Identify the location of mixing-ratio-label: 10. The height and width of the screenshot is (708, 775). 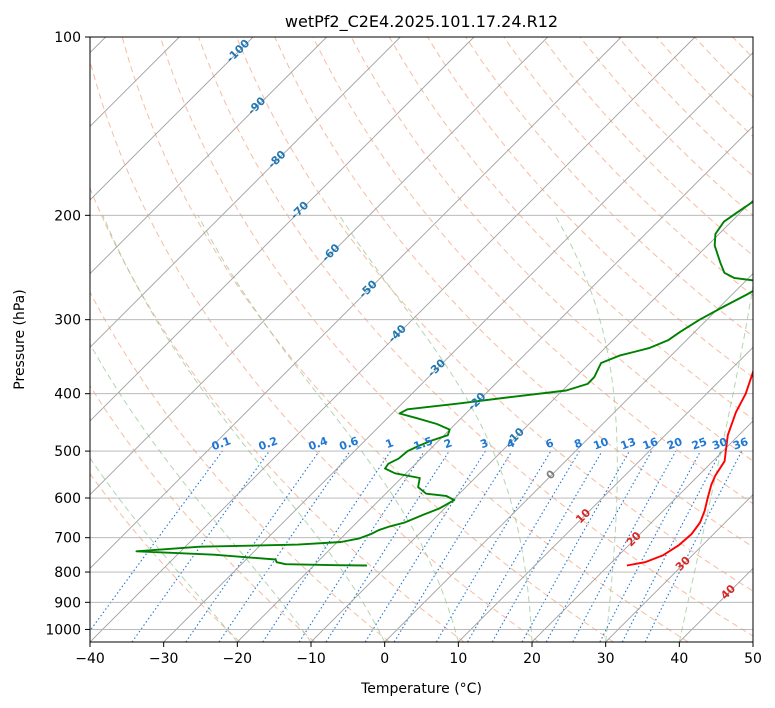
(601, 444).